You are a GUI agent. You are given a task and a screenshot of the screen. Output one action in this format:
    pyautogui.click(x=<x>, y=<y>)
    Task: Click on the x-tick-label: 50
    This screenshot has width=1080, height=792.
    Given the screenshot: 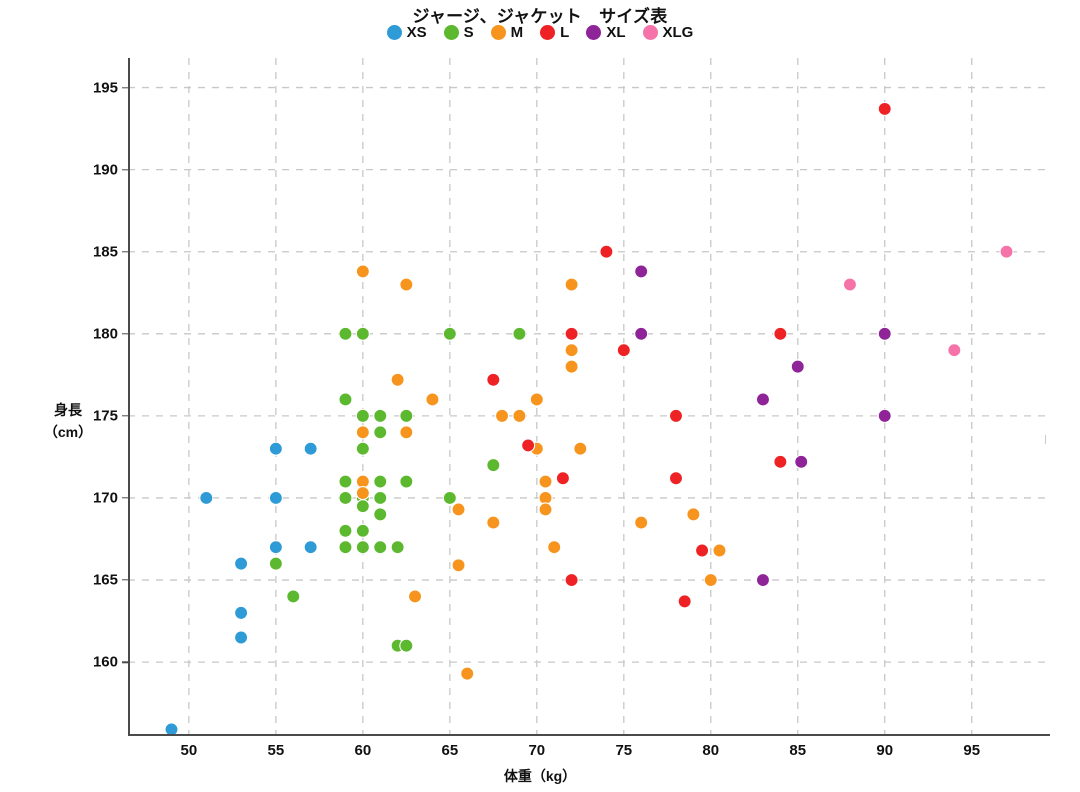 What is the action you would take?
    pyautogui.click(x=189, y=750)
    